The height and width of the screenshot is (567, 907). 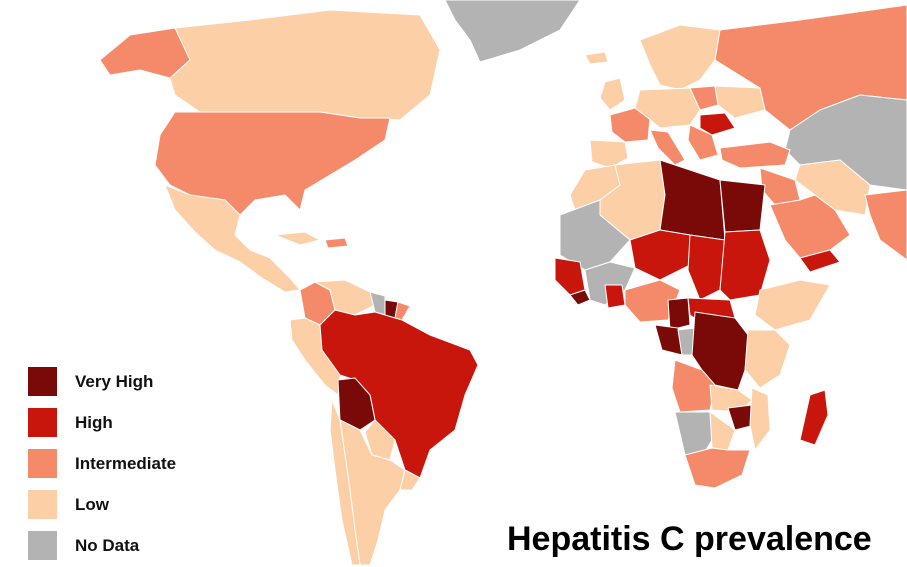 What do you see at coordinates (706, 267) in the screenshot?
I see `region-chad` at bounding box center [706, 267].